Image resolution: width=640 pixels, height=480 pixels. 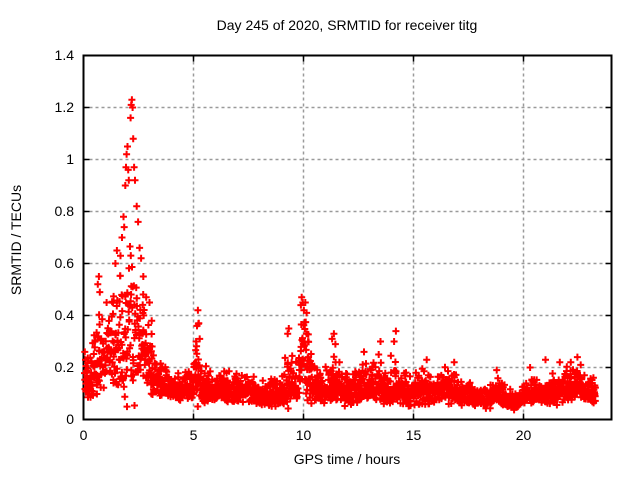 I want to click on x-tick-label-5: 5, so click(x=193, y=435).